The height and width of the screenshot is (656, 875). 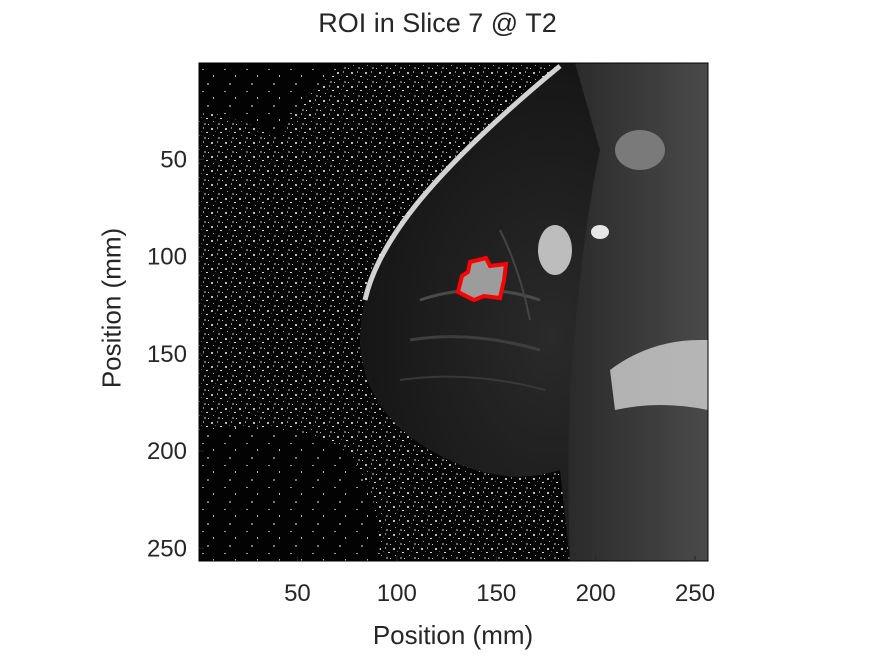 I want to click on x-tick-label: 50, so click(x=297, y=593).